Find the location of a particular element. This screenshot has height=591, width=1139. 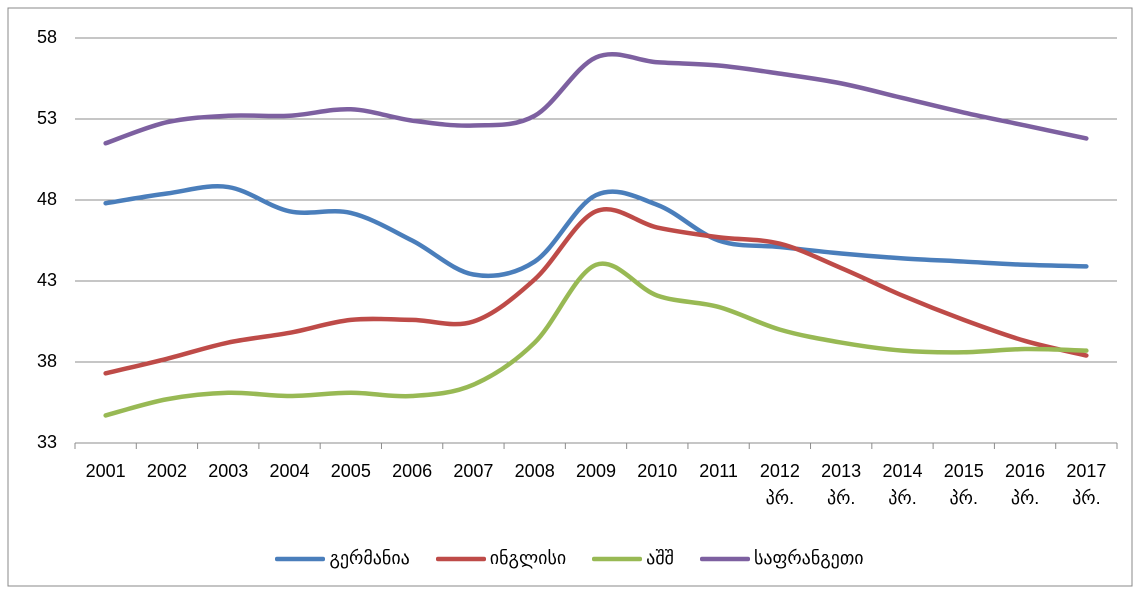

legend-item: საფრანგეთი is located at coordinates (781, 558).